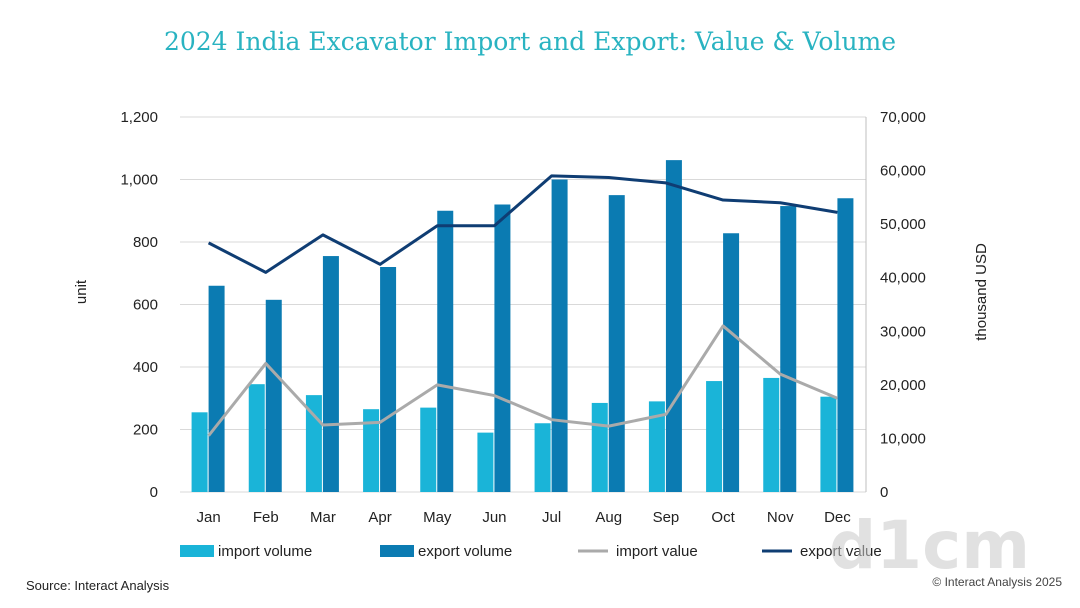 The width and height of the screenshot is (1080, 608). What do you see at coordinates (139, 180) in the screenshot?
I see `y-tick-label: 1,000` at bounding box center [139, 180].